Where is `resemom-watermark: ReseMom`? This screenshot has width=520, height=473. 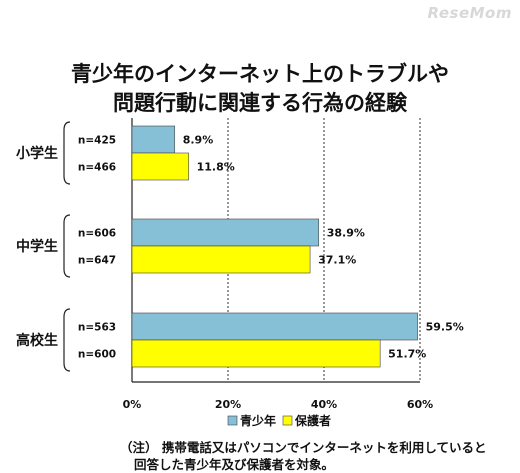
resemom-watermark: ReseMom is located at coordinates (469, 13).